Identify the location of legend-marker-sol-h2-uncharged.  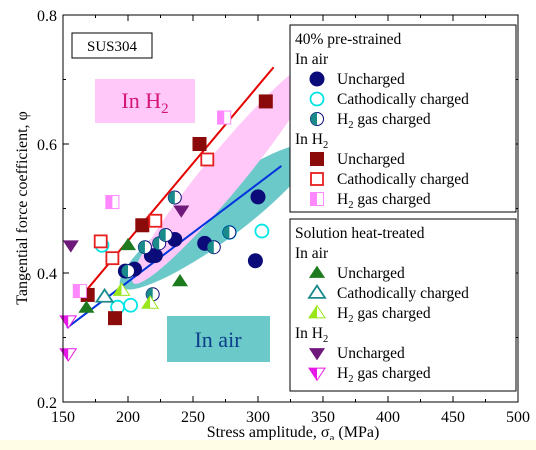
(317, 354).